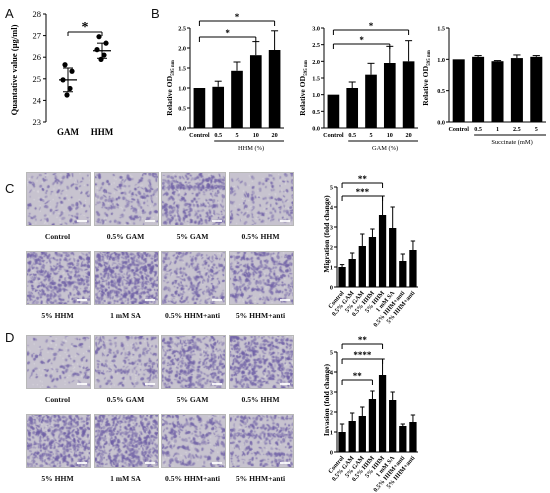 Image resolution: width=550 pixels, height=493 pixels. What do you see at coordinates (275, 135) in the screenshot?
I see `chart-b1-xtick-label: 20` at bounding box center [275, 135].